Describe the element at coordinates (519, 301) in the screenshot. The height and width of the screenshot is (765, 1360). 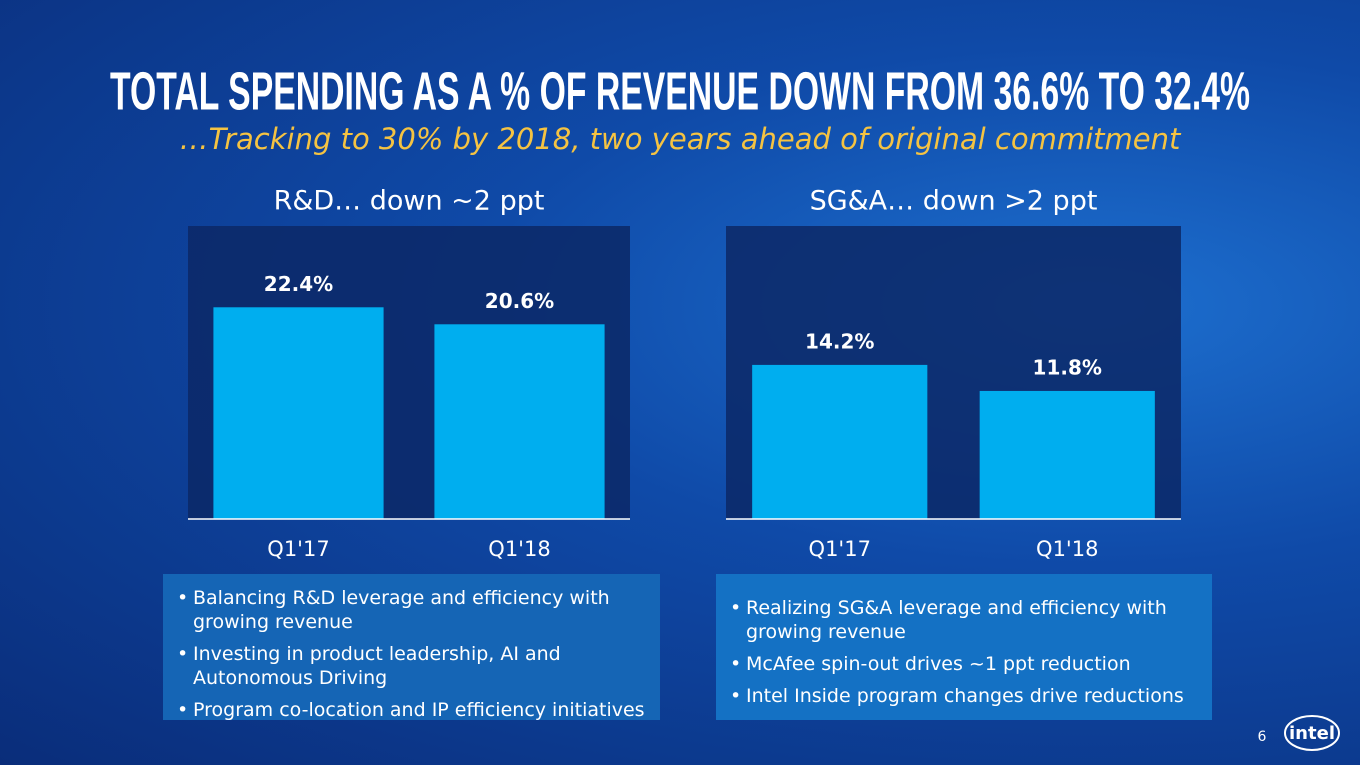
I see `data-label: 20.6%` at that location.